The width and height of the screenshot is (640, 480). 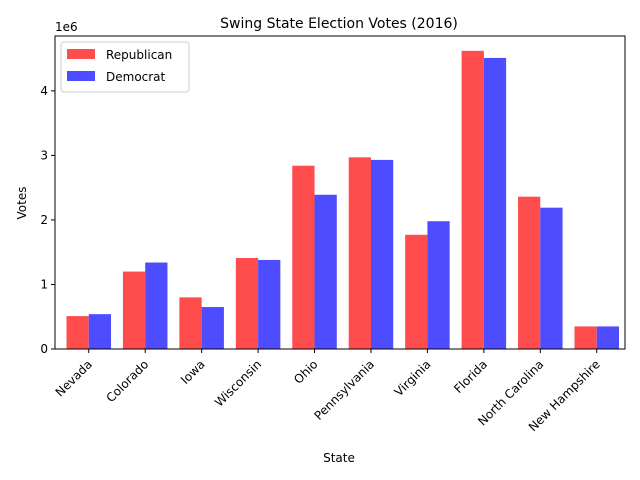 I want to click on x-tick-label: Pennsylvania, so click(x=344, y=390).